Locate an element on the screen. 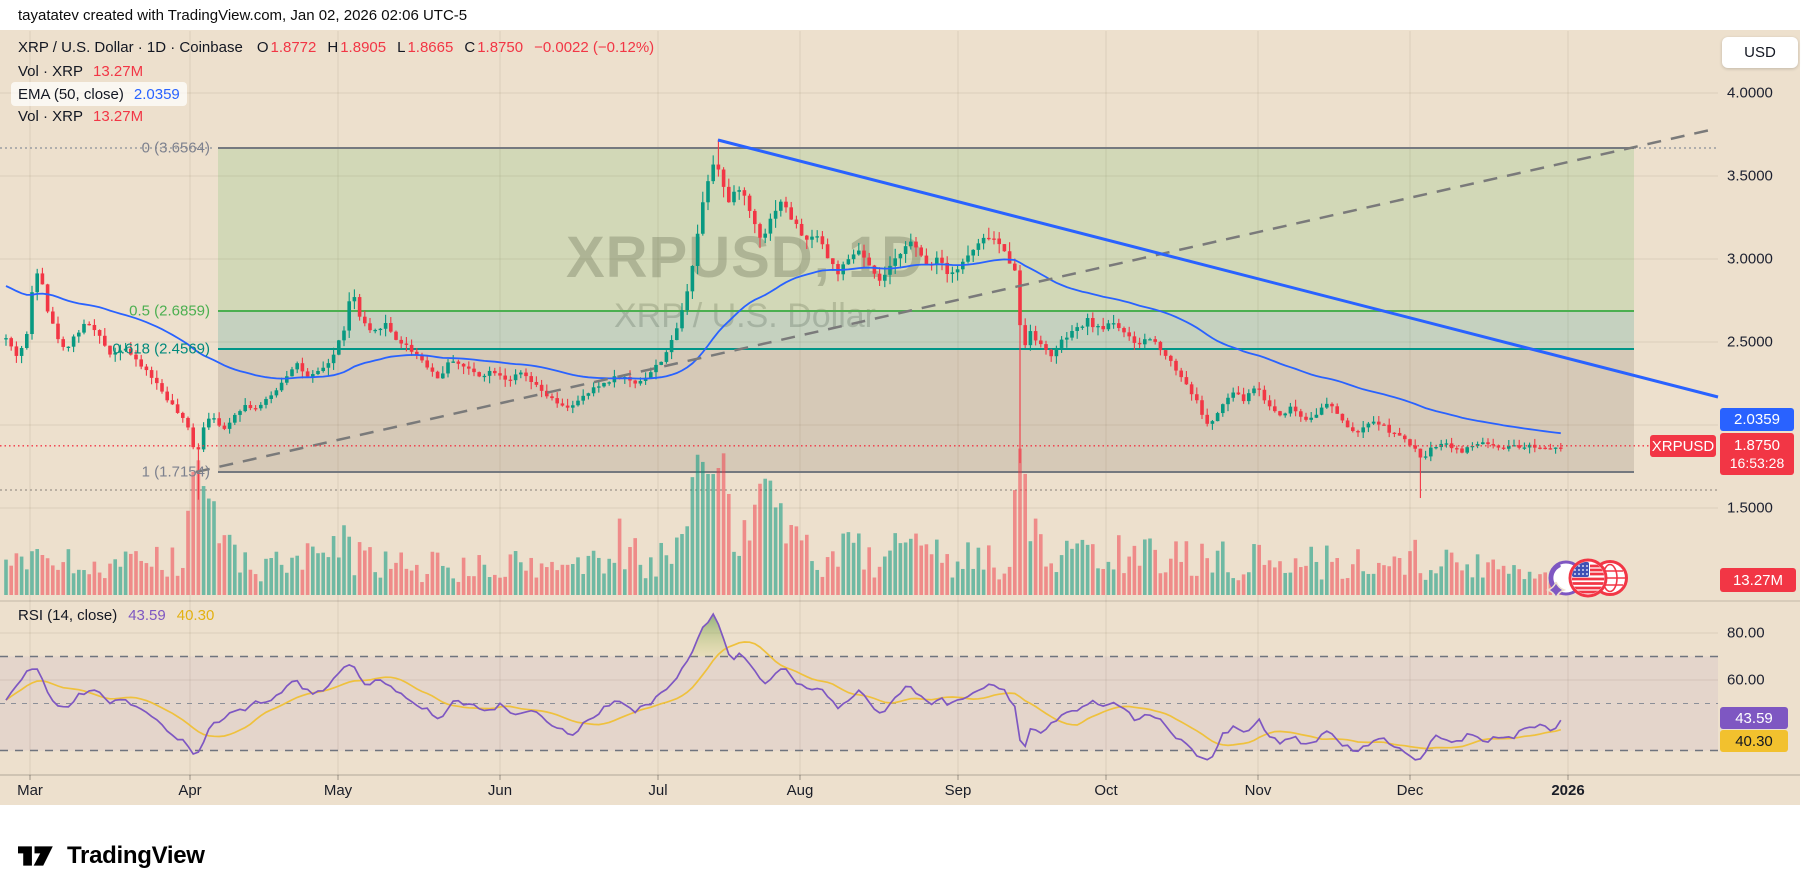 This screenshot has width=1814, height=883. legend-text: L is located at coordinates (401, 47).